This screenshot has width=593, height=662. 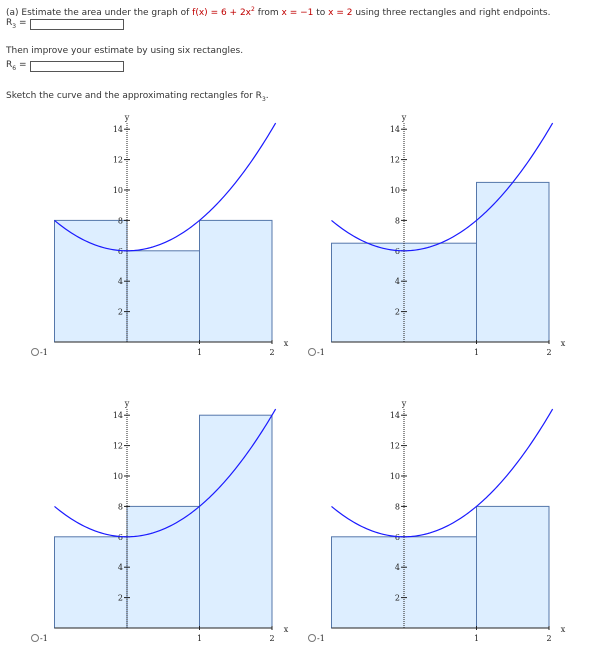 What do you see at coordinates (229, 13) in the screenshot?
I see `function-equation: = 6 + 2x` at bounding box center [229, 13].